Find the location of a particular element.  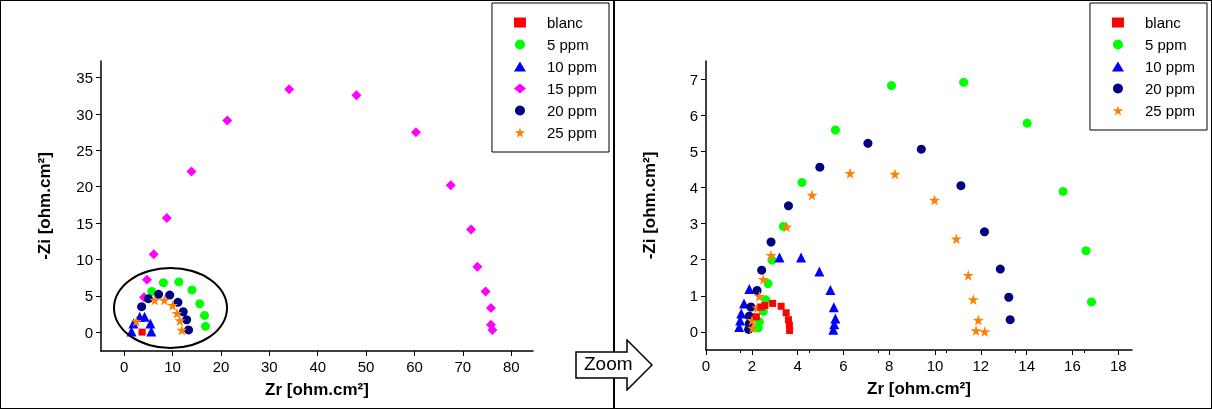

y-tick-label: 20 is located at coordinates (84, 187).